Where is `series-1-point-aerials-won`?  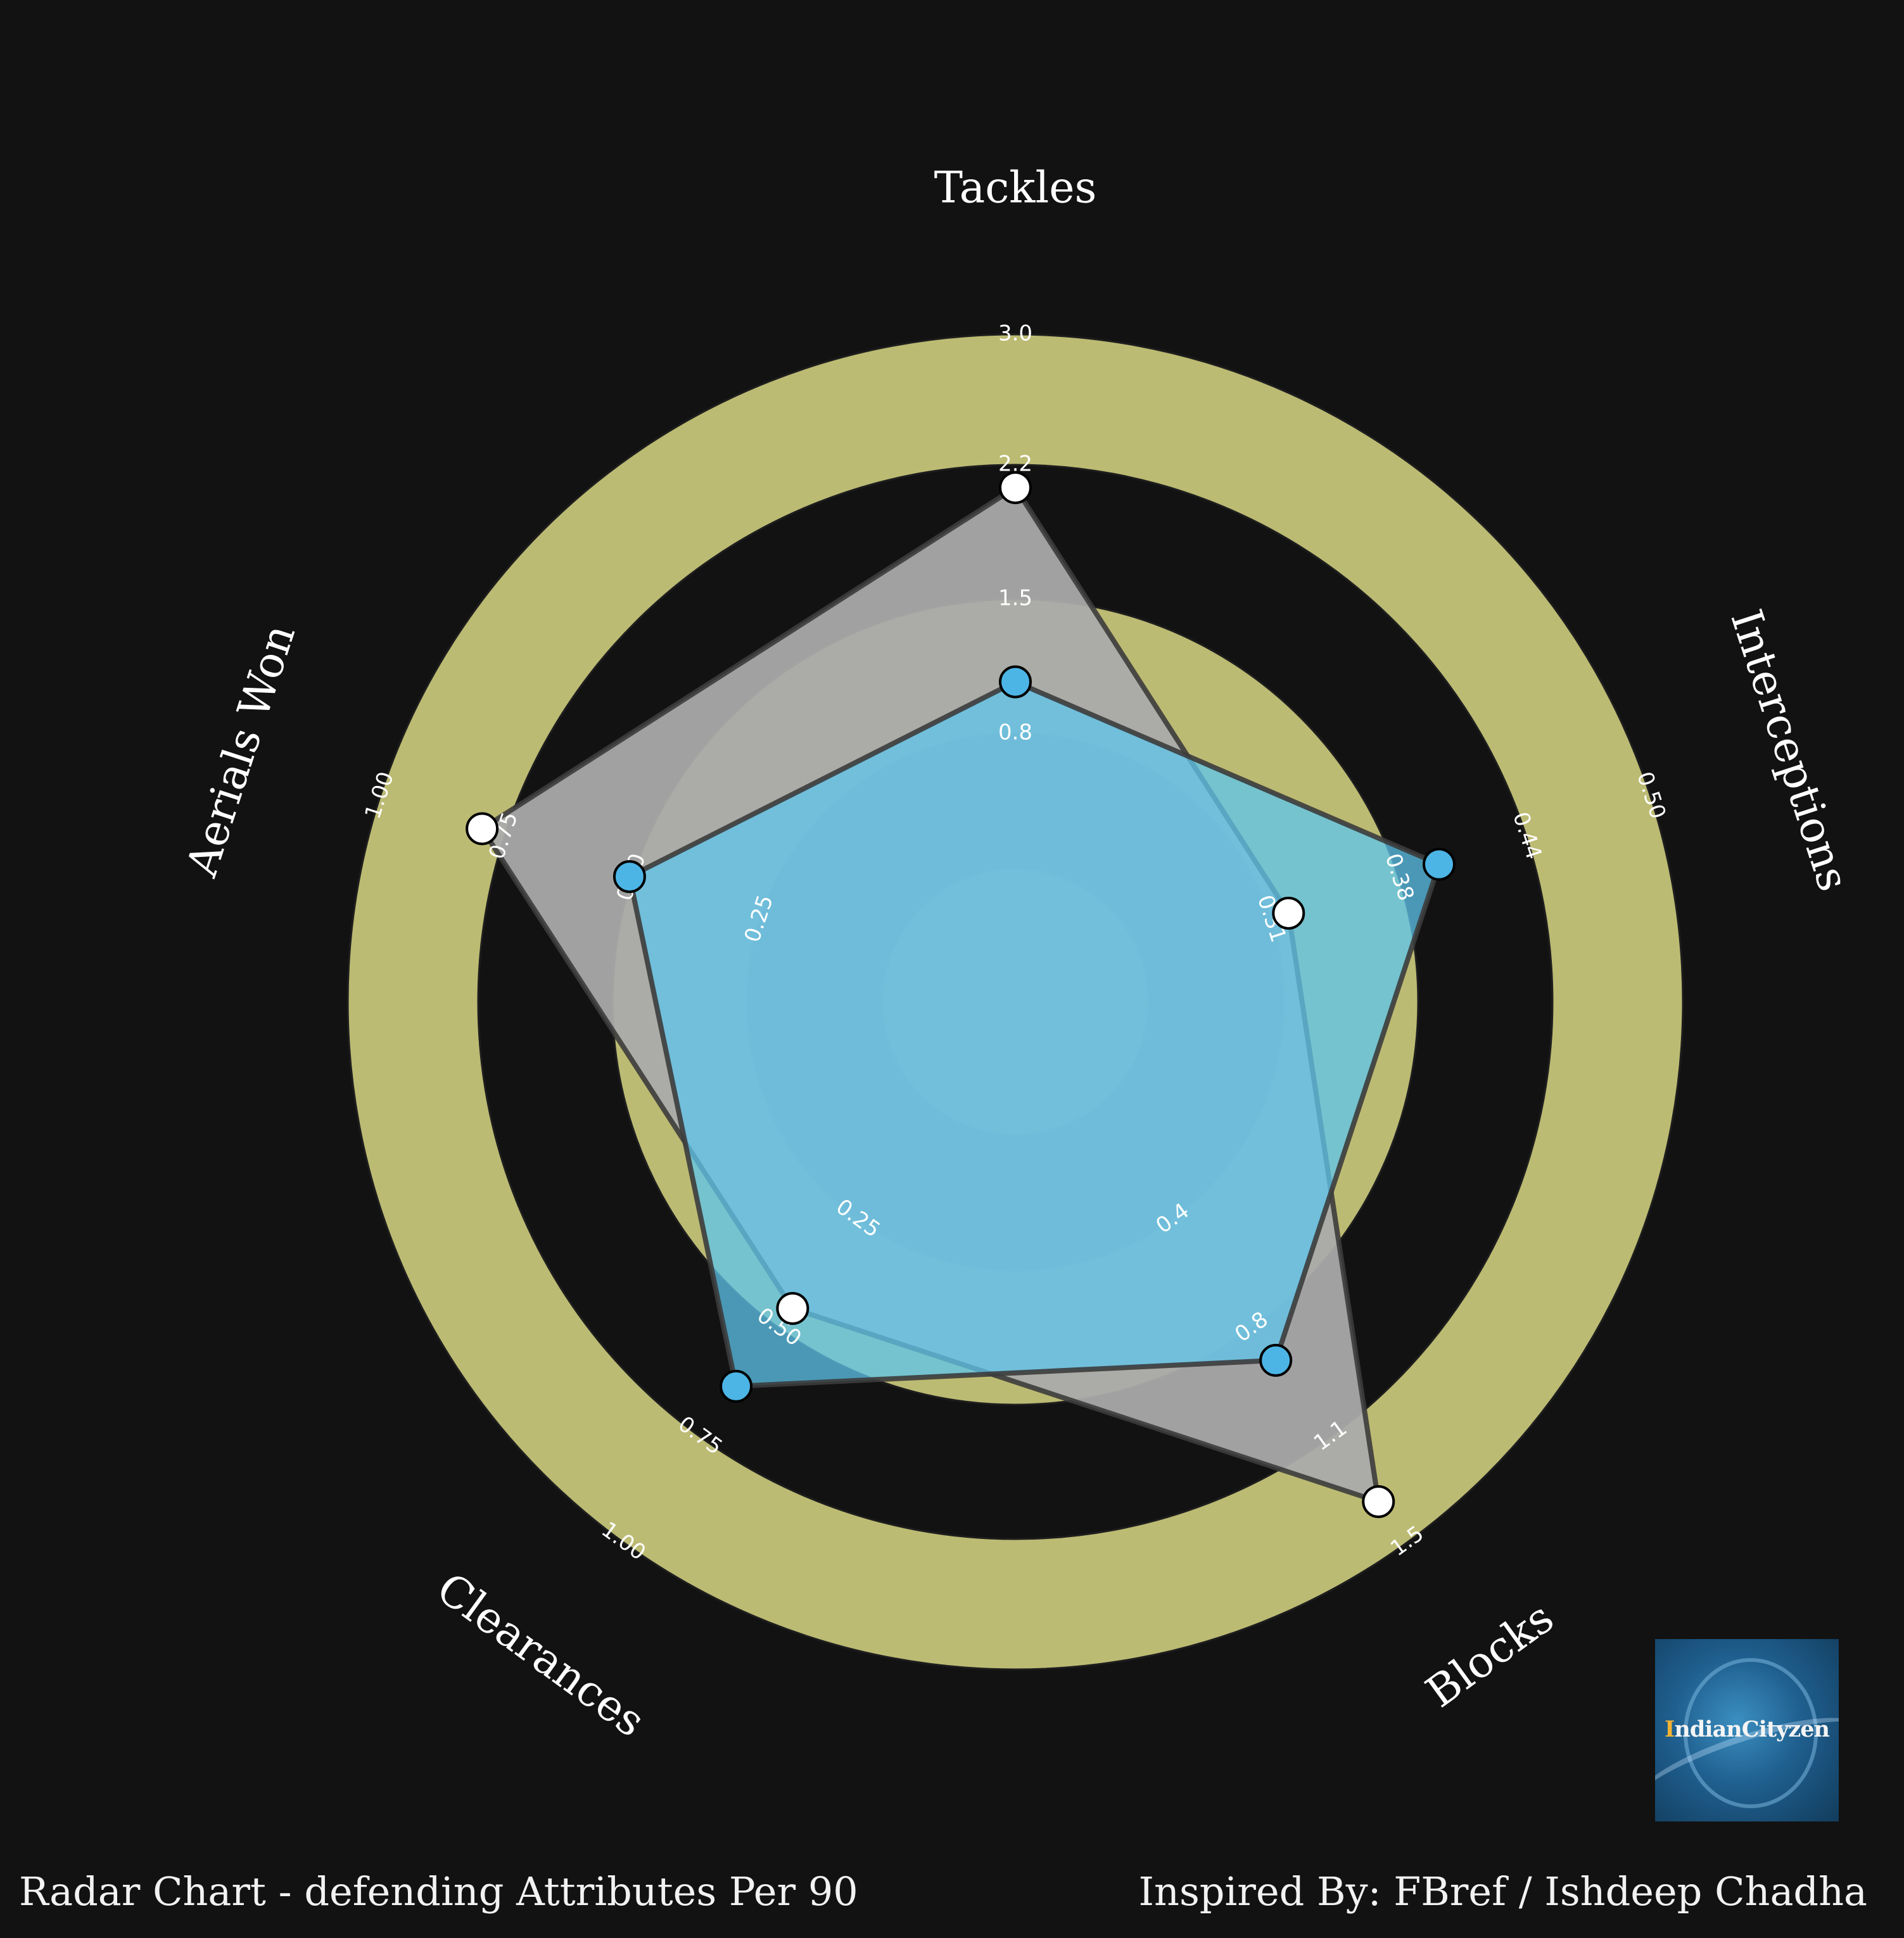
series-1-point-aerials-won is located at coordinates (482, 829).